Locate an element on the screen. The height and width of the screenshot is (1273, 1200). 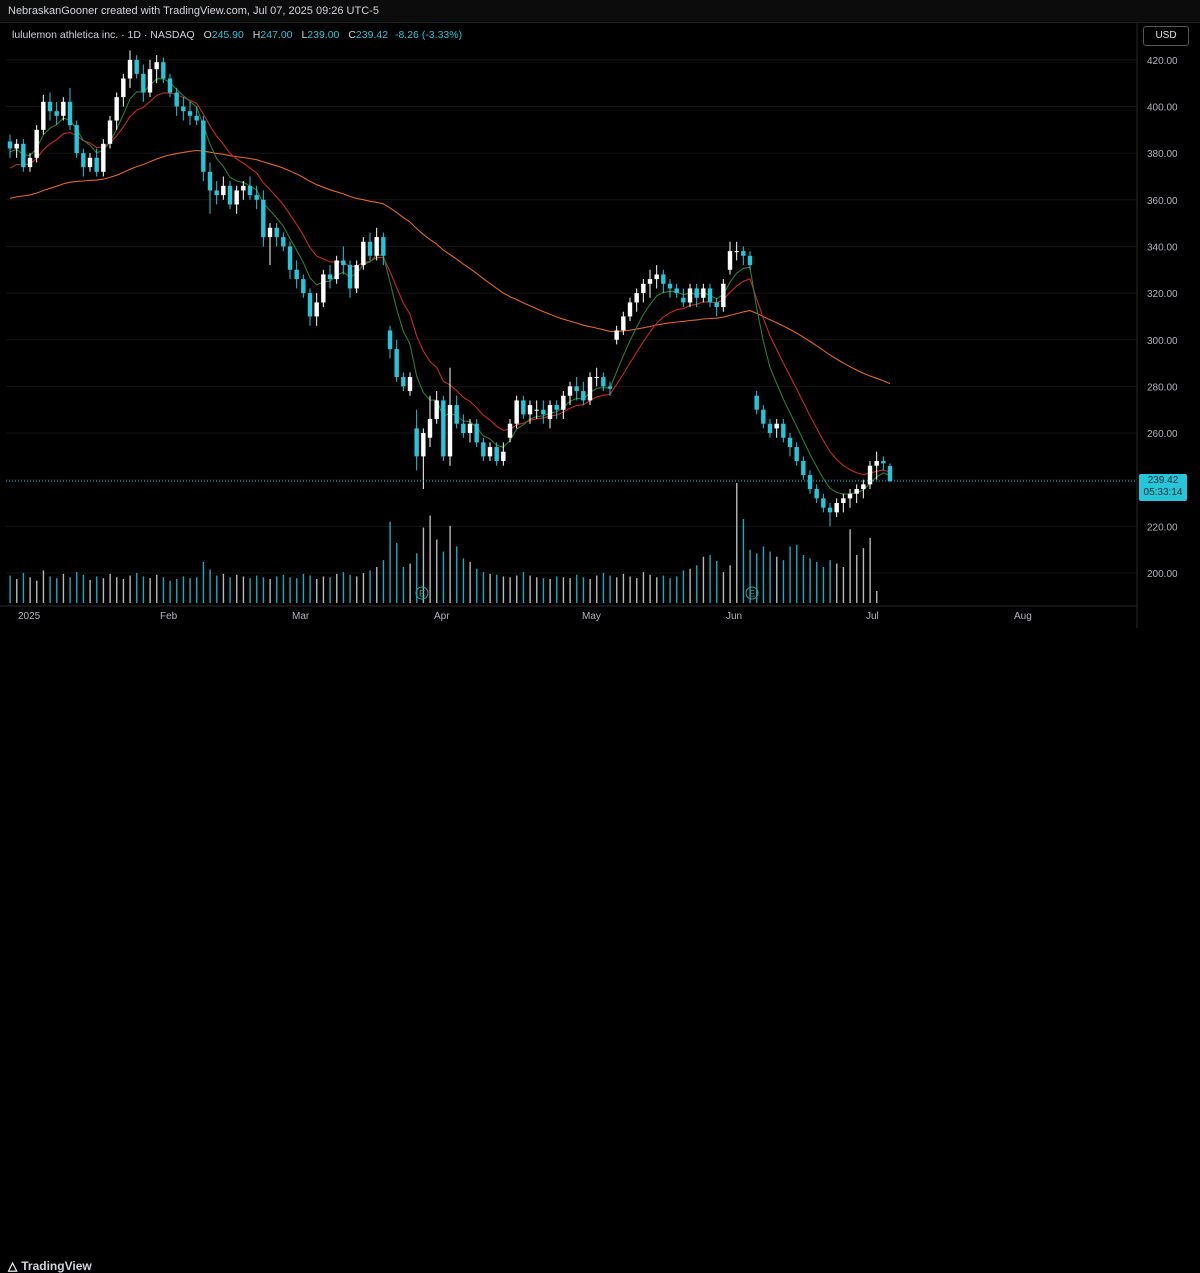
y-tick-label: 200.00 is located at coordinates (1162, 574).